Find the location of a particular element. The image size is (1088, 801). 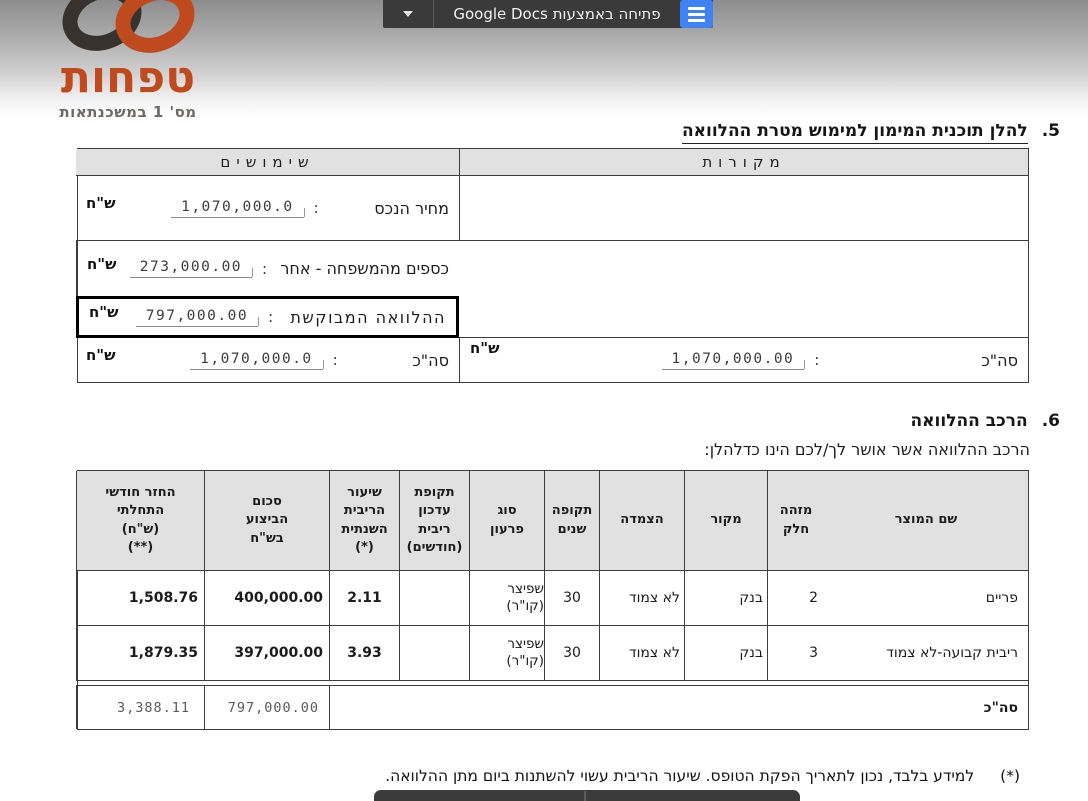

bank-logo: טפחות מס' 1 במשכנתאות is located at coordinates (128, 60).